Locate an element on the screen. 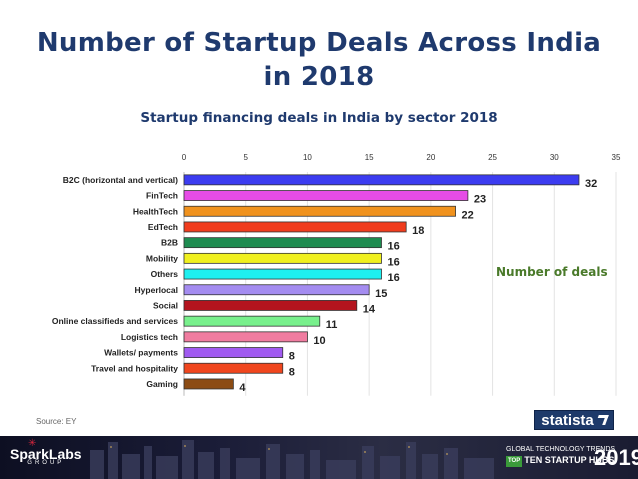 This screenshot has width=638, height=479. x-tick-label: 30 is located at coordinates (554, 157).